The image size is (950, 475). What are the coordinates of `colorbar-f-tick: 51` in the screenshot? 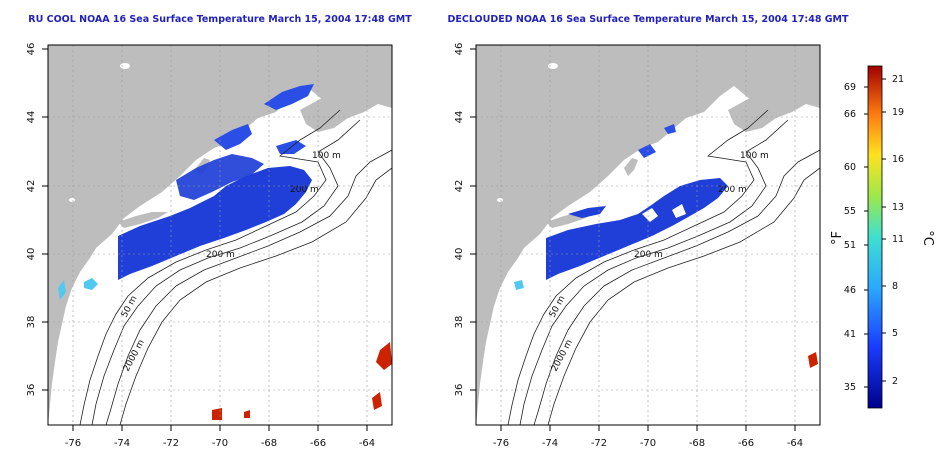 It's located at (850, 245).